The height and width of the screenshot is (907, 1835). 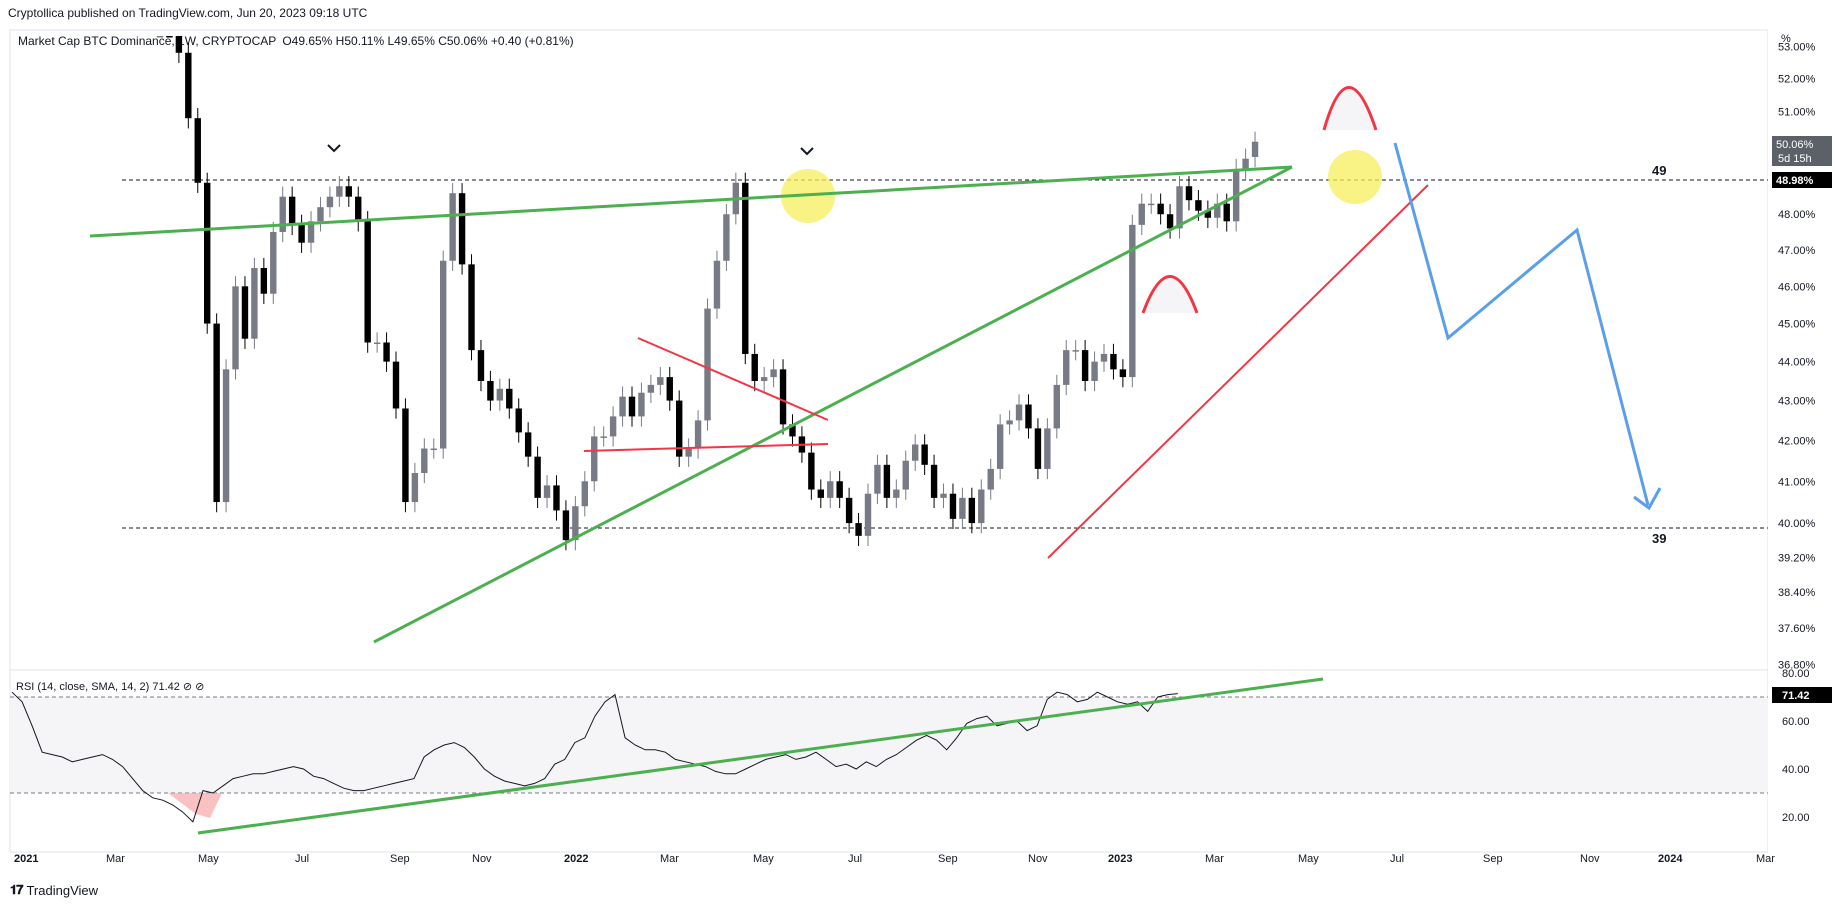 I want to click on tradingview-mark-icon: 𝟏𝟕, so click(x=17, y=889).